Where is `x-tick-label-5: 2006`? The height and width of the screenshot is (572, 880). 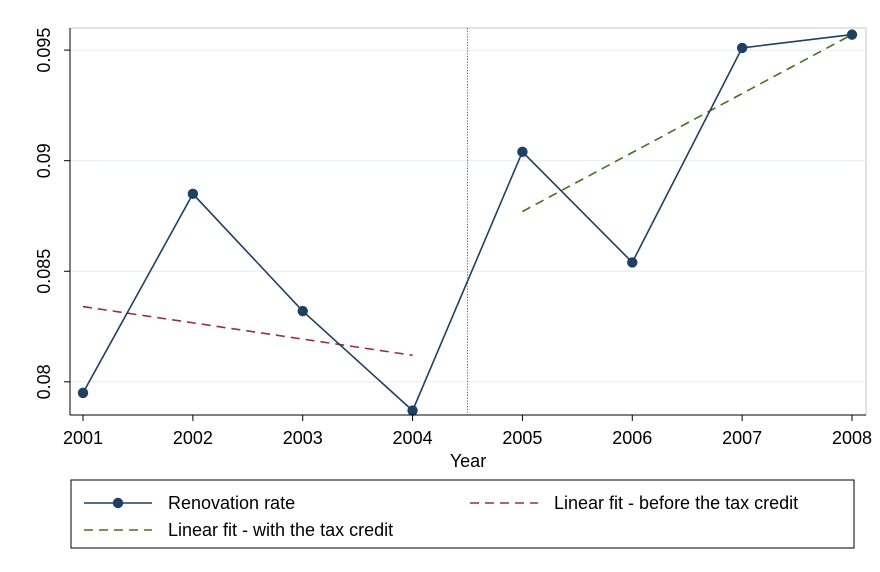 x-tick-label-5: 2006 is located at coordinates (632, 438).